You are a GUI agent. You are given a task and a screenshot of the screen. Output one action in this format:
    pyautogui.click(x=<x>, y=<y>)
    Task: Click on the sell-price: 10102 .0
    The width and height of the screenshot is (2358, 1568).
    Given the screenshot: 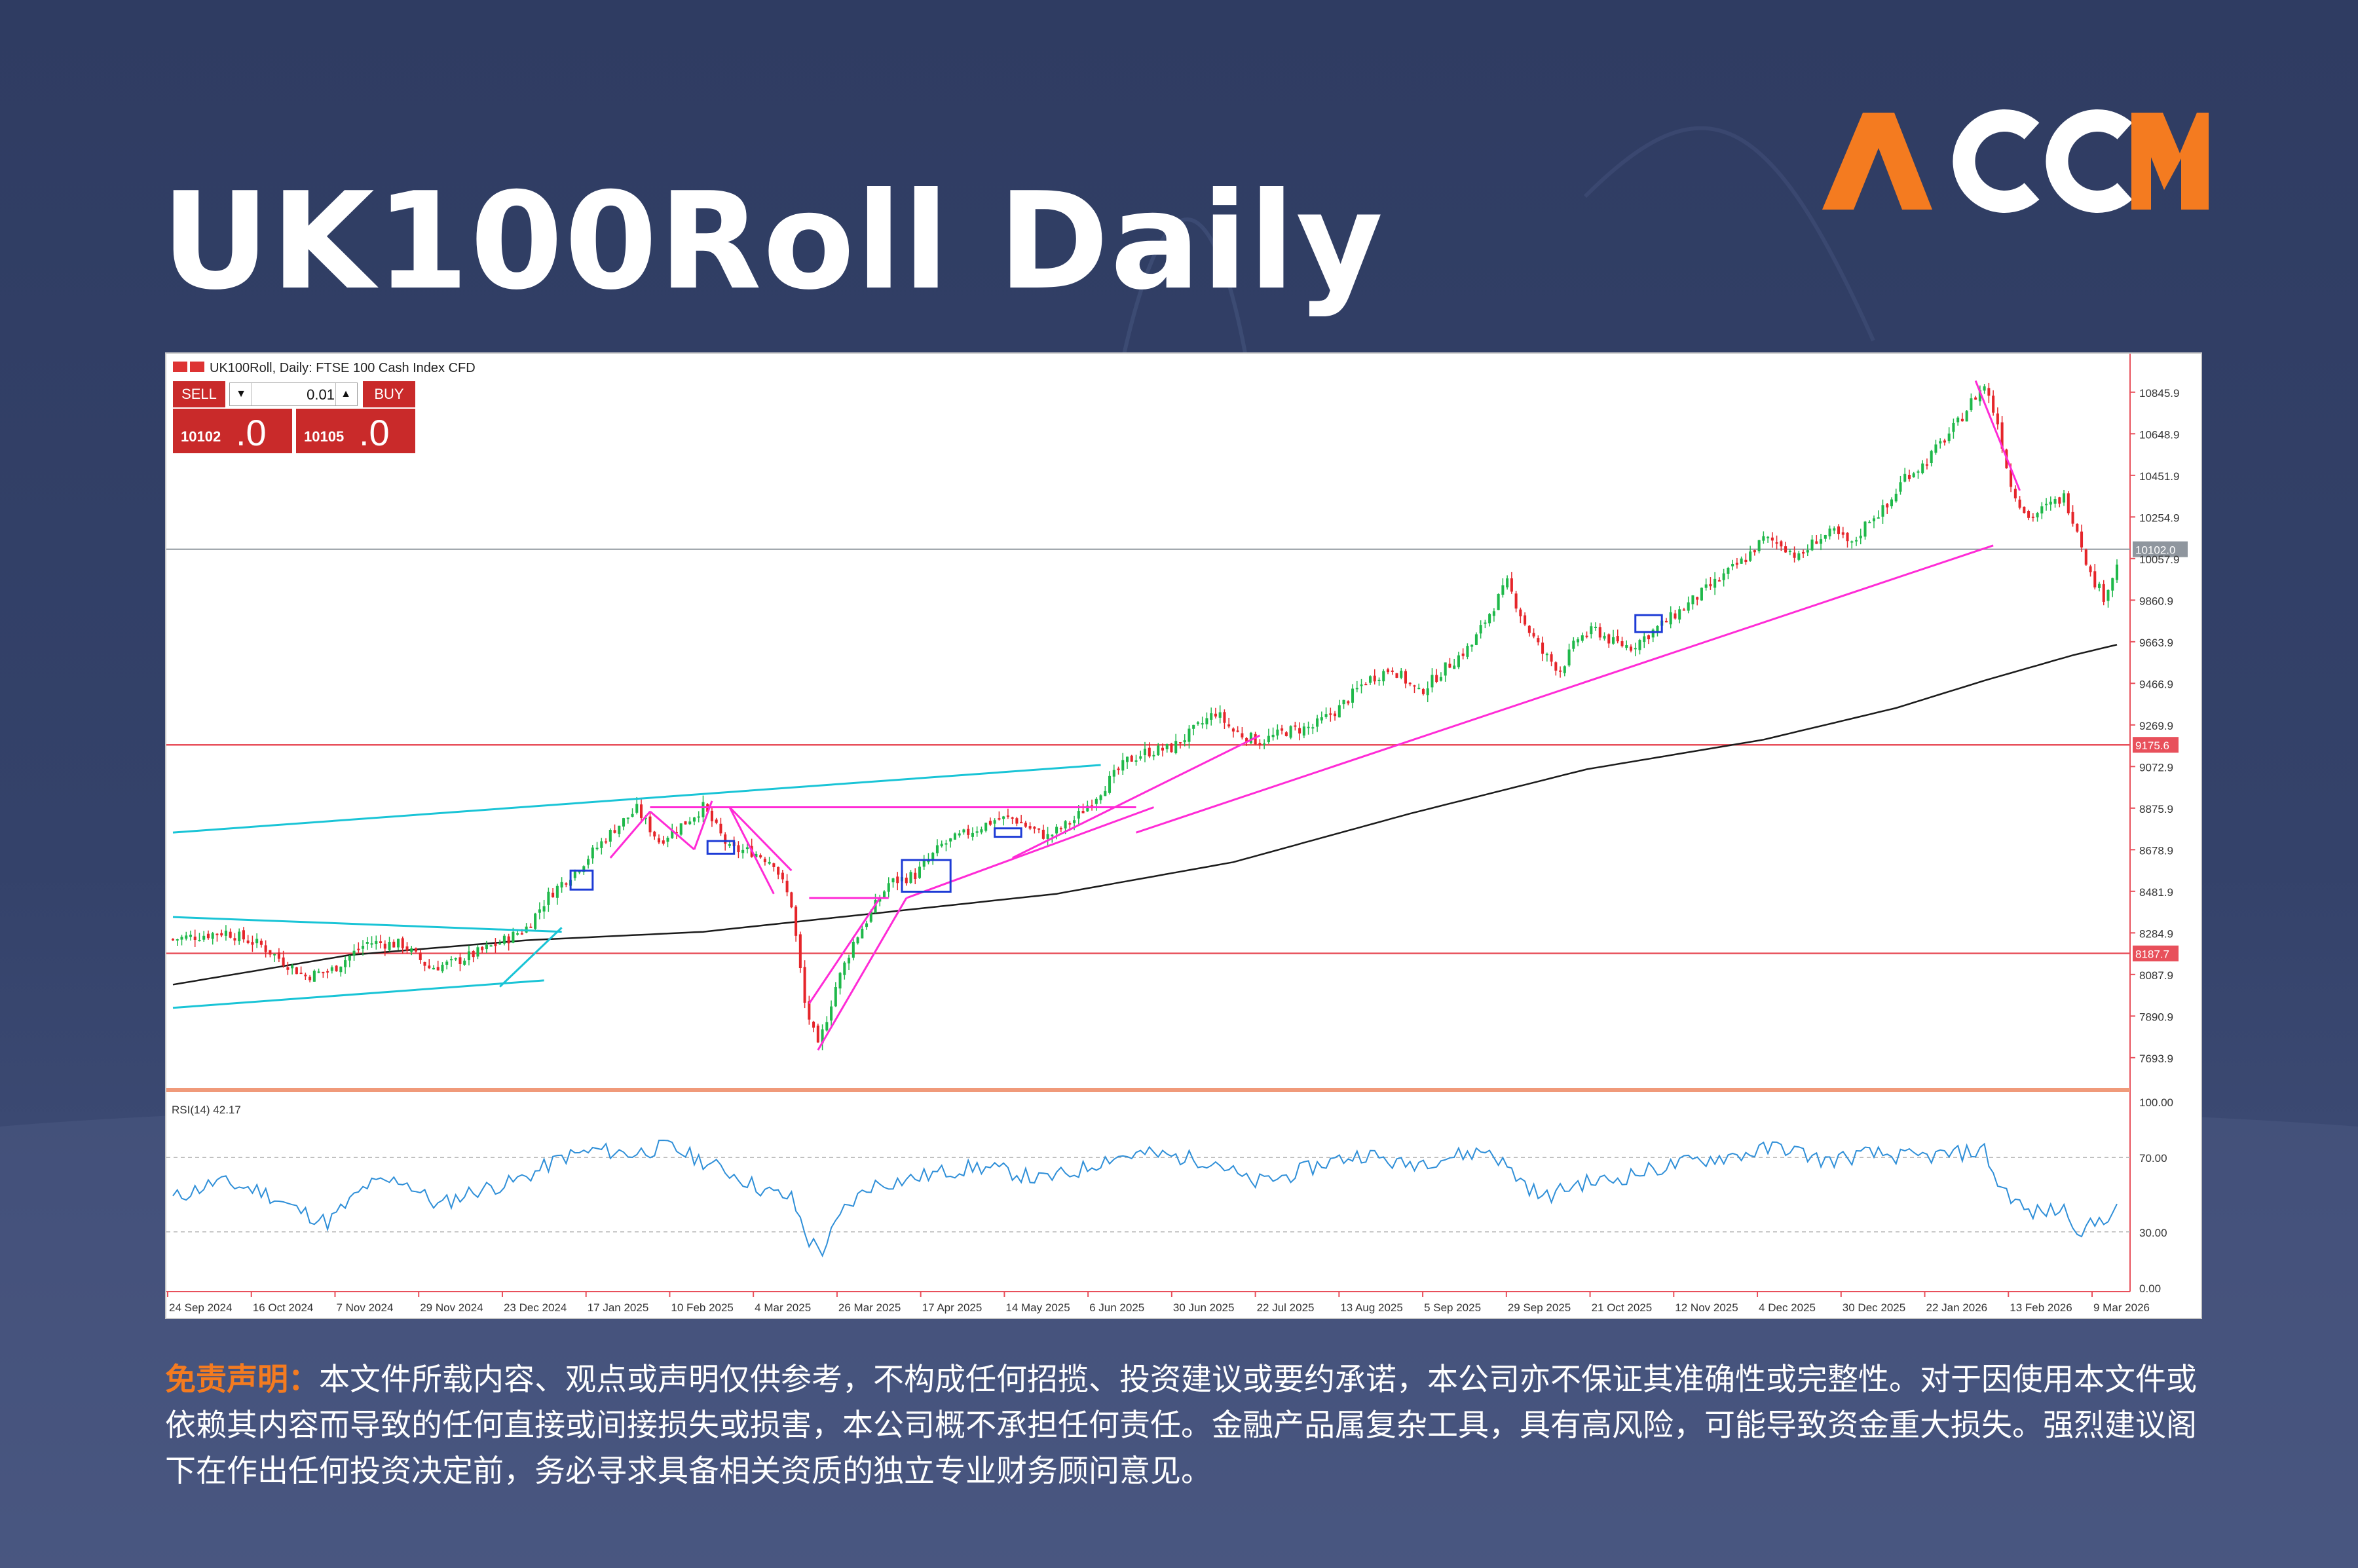 What is the action you would take?
    pyautogui.click(x=233, y=431)
    